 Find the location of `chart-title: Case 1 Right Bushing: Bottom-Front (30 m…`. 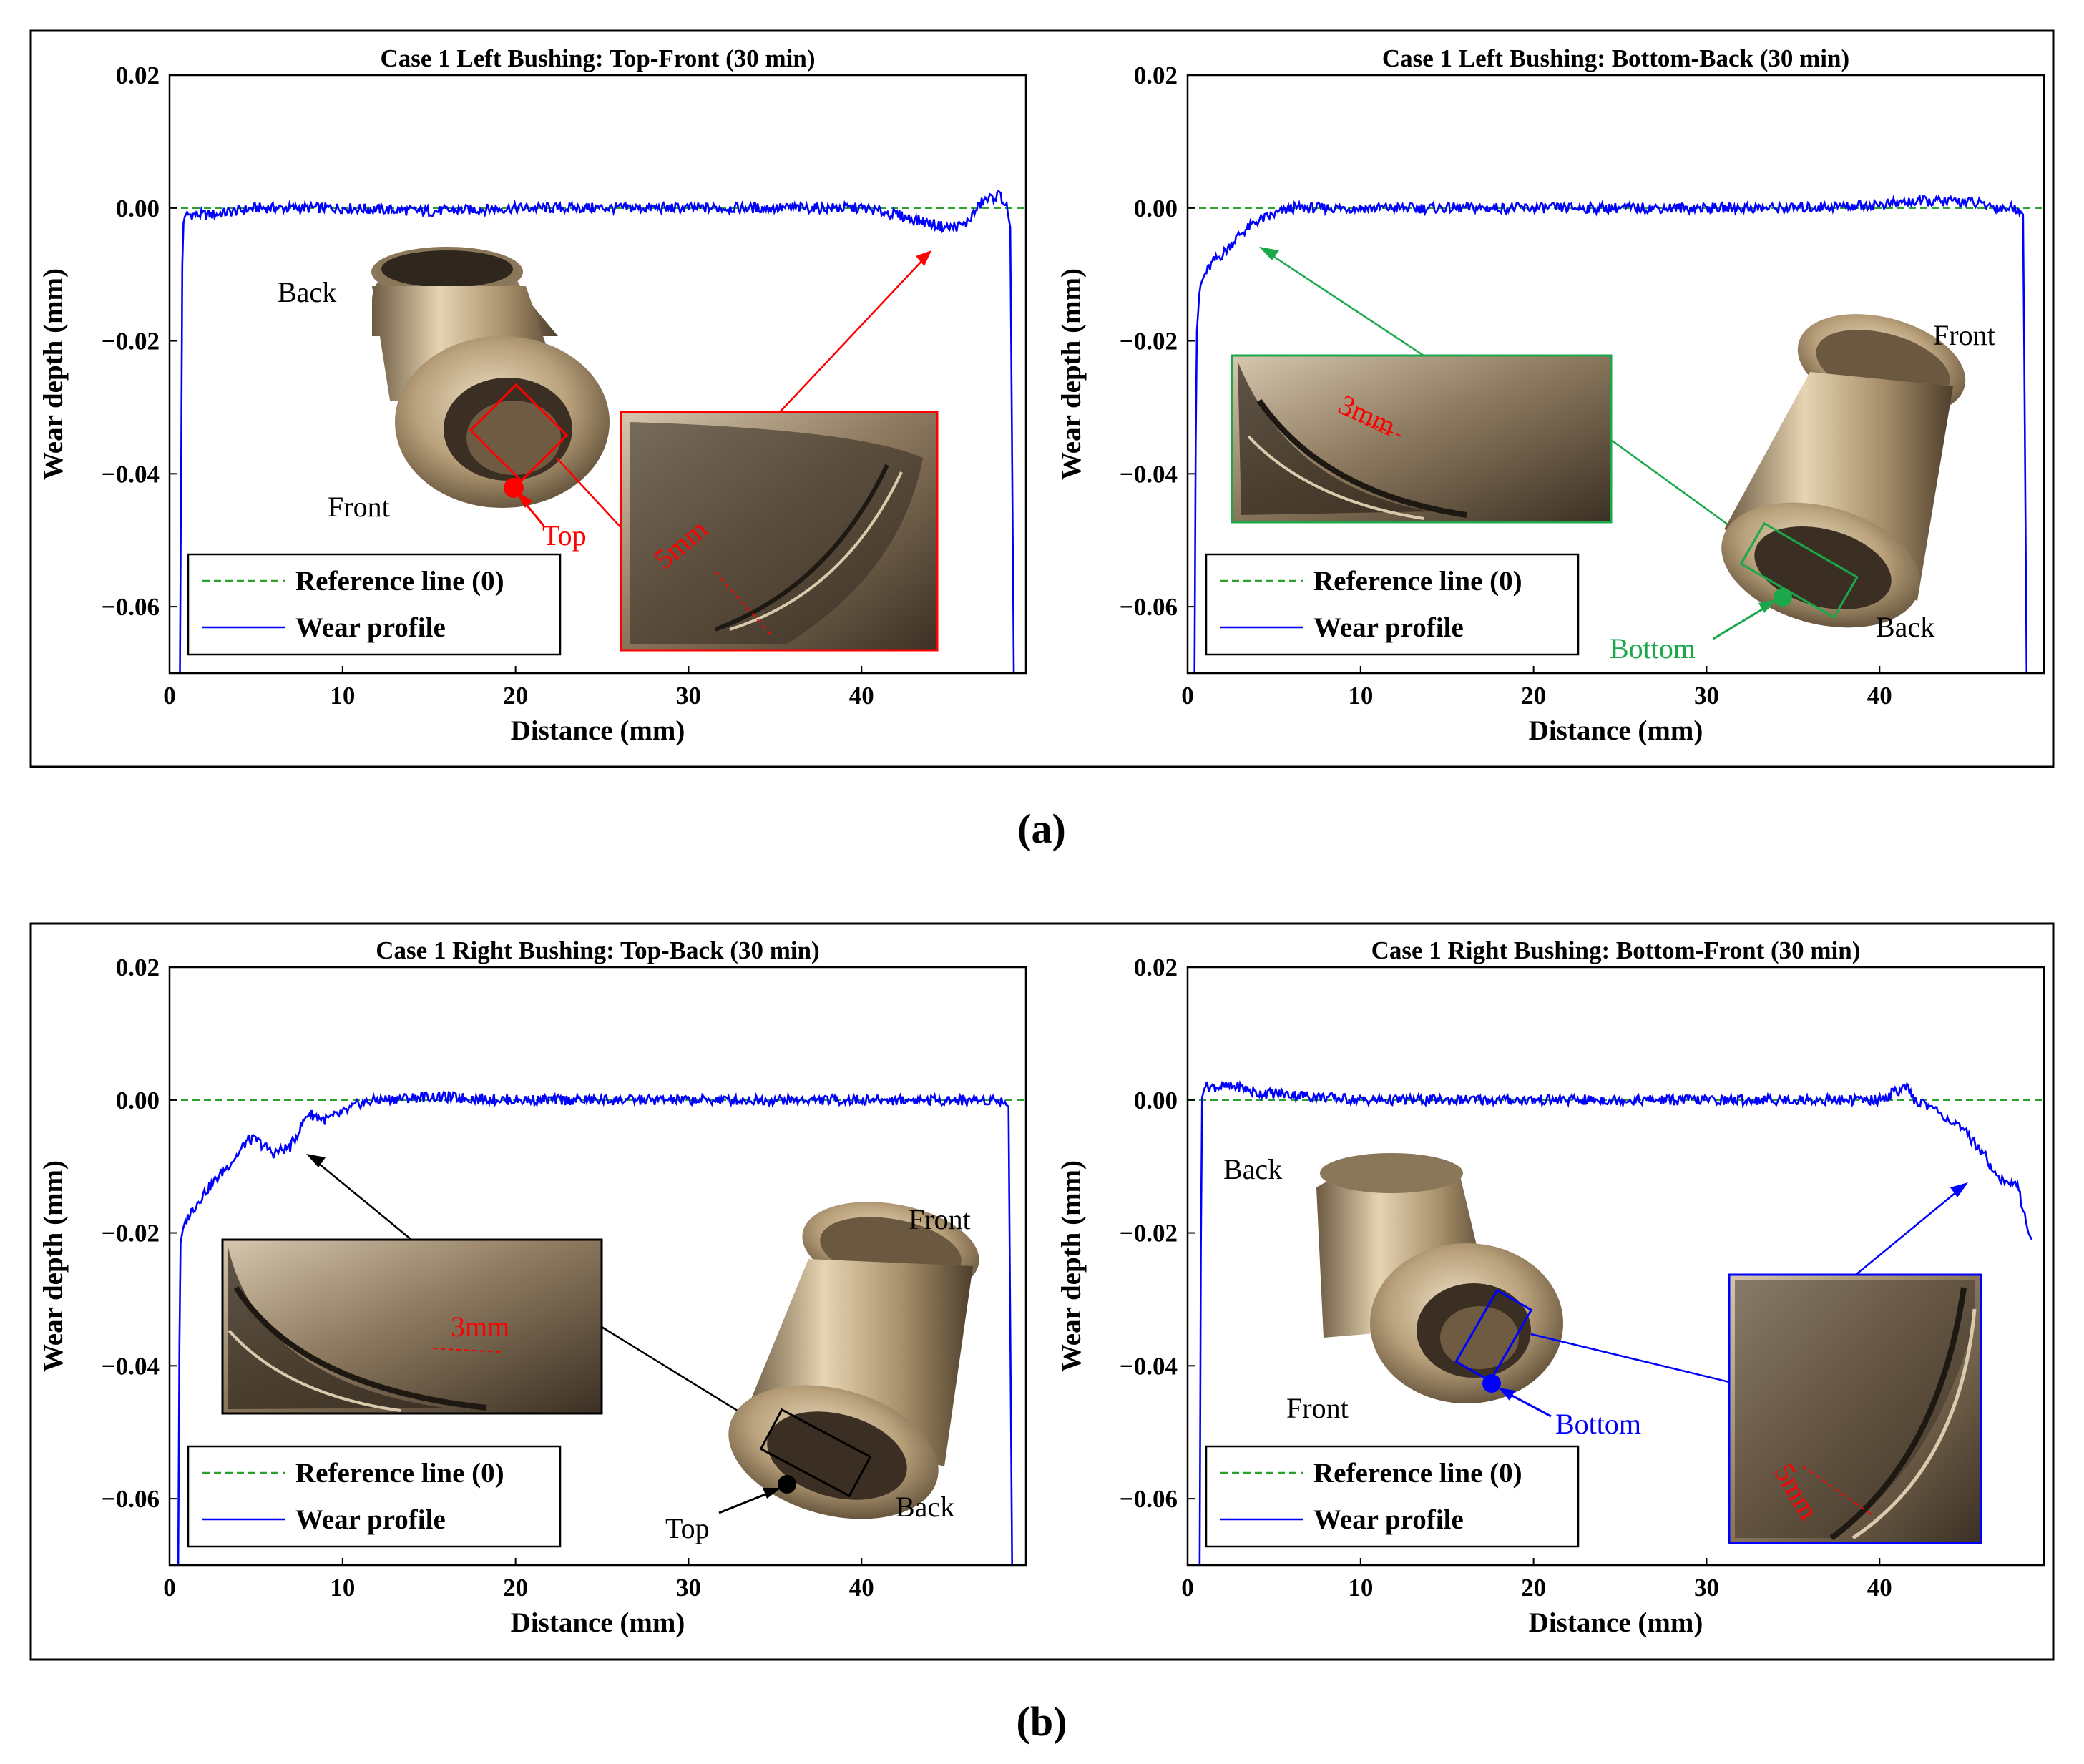

chart-title: Case 1 Right Bushing: Bottom-Front (30 m… is located at coordinates (1616, 950).